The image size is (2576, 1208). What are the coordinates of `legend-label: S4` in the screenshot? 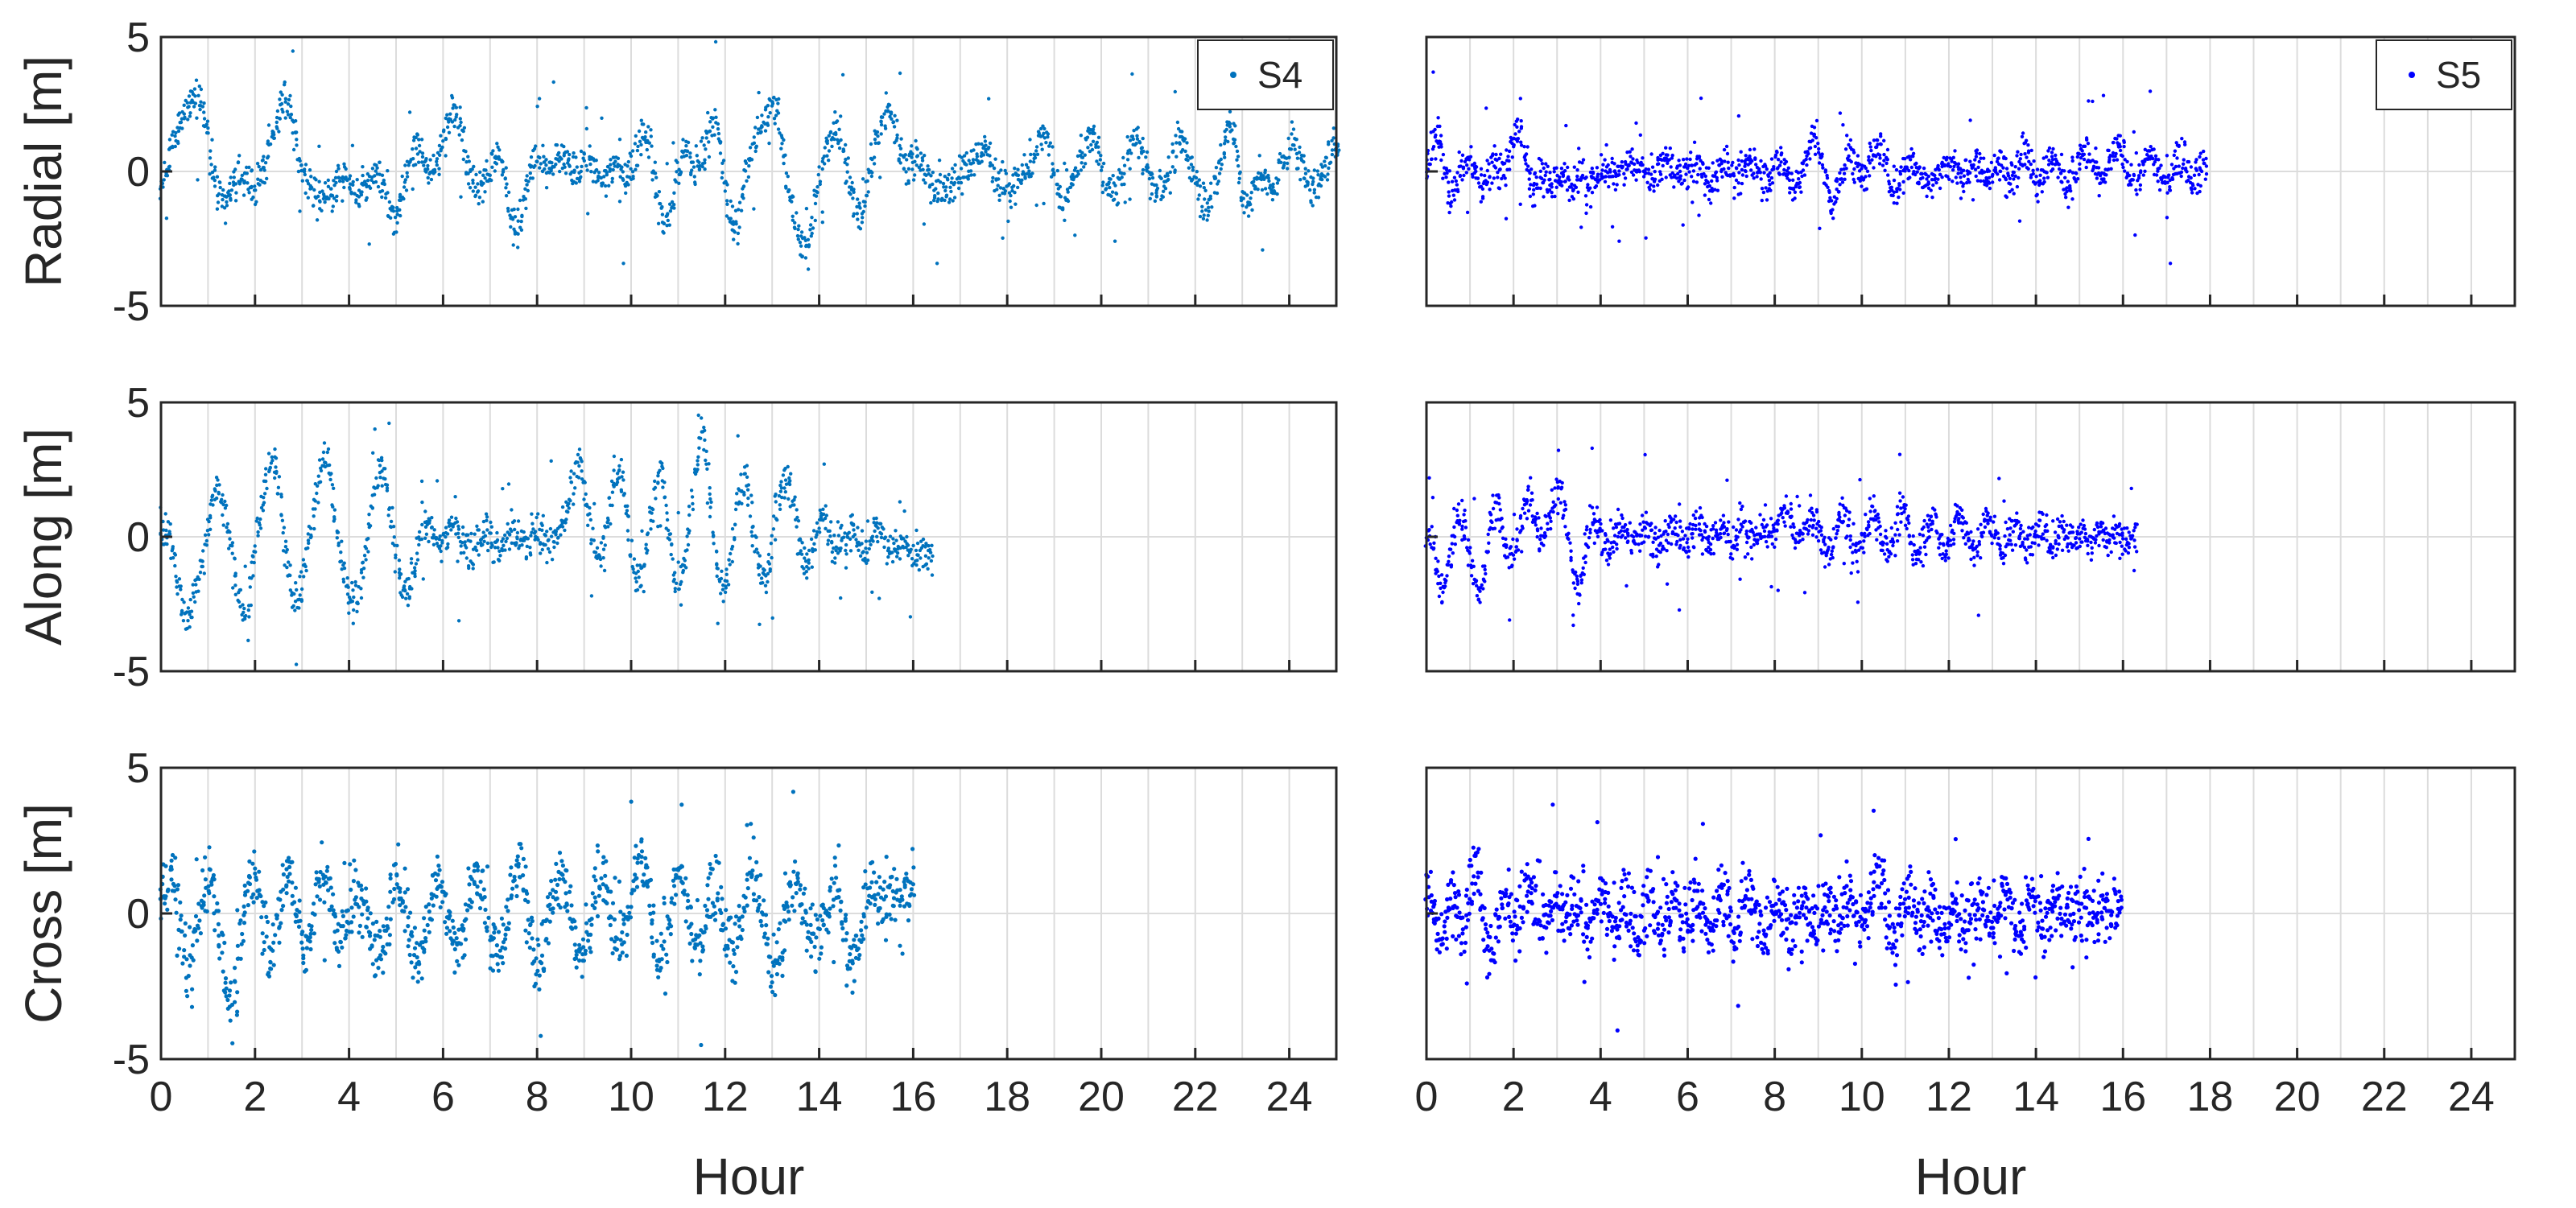 It's located at (1279, 75).